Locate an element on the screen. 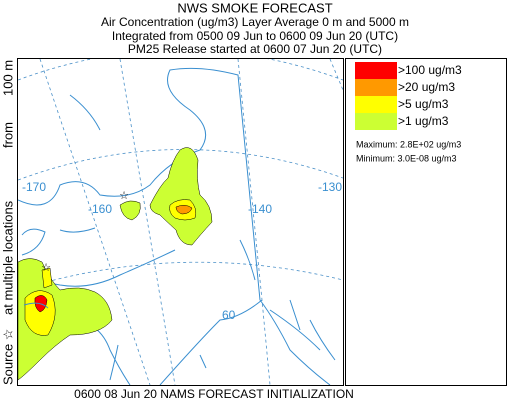 Image resolution: width=509 pixels, height=401 pixels. legend-label: >100 ug/m3 is located at coordinates (430, 70).